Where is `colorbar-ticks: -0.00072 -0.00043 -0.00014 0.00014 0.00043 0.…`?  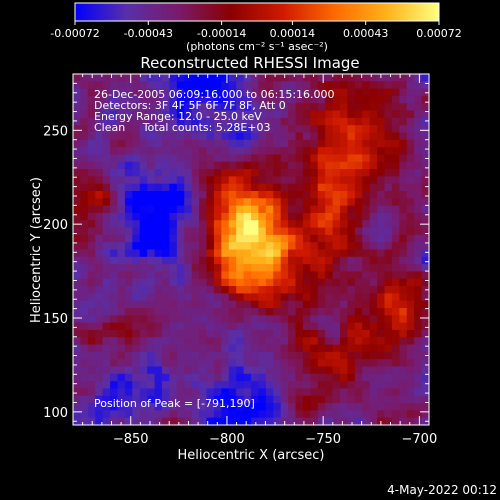 colorbar-ticks: -0.00072 -0.00043 -0.00014 0.00014 0.00043 0.… is located at coordinates (256, 30).